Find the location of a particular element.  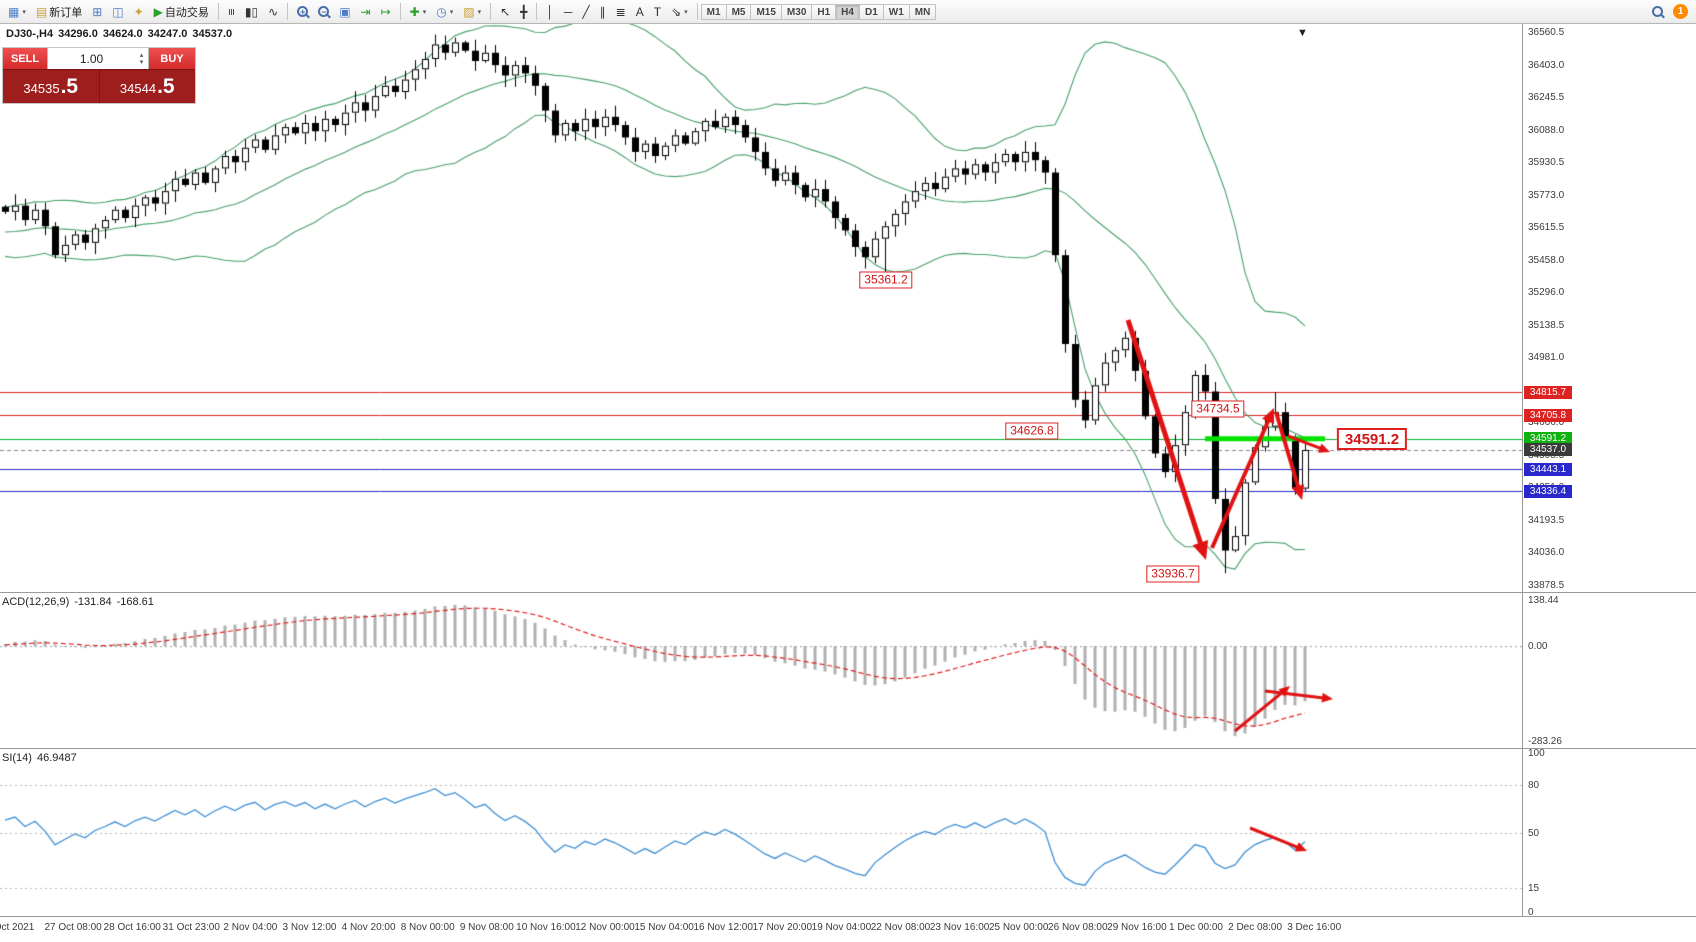

timeframe-d1-button: D1 is located at coordinates (871, 11).